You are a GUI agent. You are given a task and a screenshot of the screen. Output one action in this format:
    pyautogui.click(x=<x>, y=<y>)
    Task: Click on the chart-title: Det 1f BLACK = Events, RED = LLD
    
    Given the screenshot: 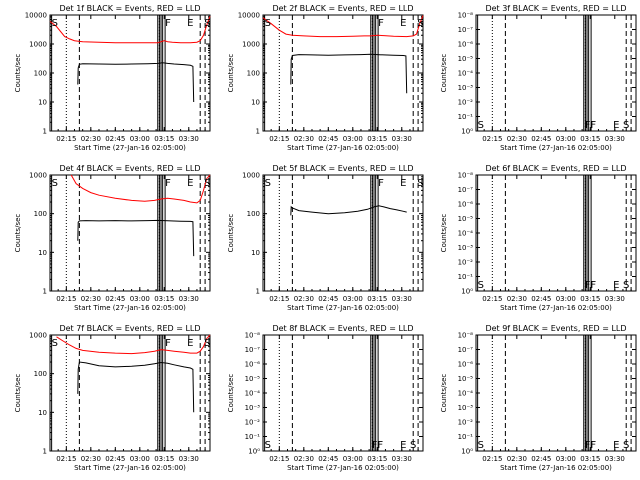 What is the action you would take?
    pyautogui.click(x=129, y=8)
    